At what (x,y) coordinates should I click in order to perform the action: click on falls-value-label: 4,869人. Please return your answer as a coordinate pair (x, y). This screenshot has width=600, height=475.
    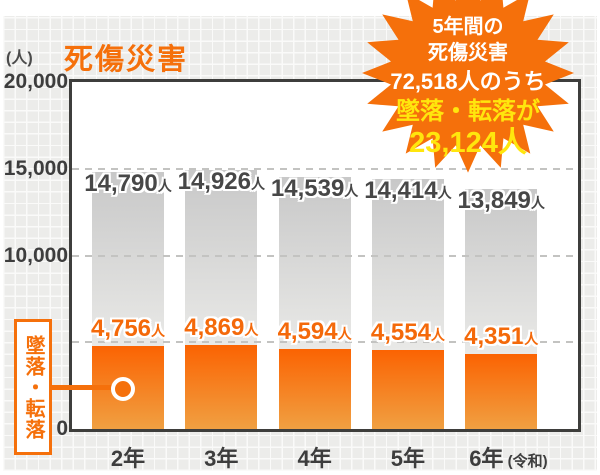
    Looking at the image, I should click on (221, 328).